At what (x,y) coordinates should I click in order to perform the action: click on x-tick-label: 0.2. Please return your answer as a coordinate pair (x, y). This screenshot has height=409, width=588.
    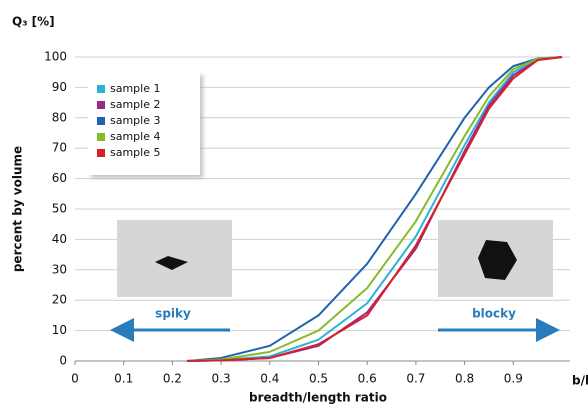
    Looking at the image, I should click on (172, 379).